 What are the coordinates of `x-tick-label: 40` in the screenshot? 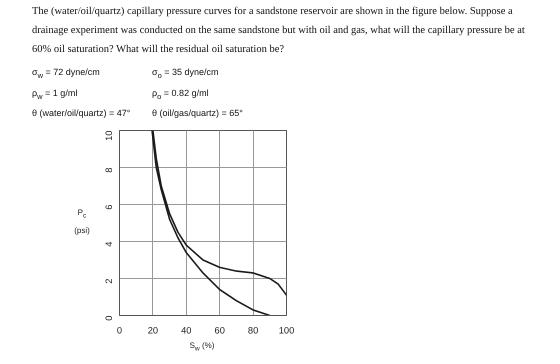 It's located at (186, 331).